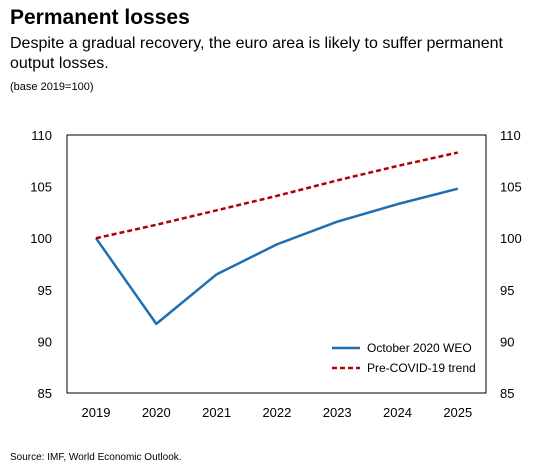  Describe the element at coordinates (52, 87) in the screenshot. I see `chart-note: (base 2019=100)` at that location.